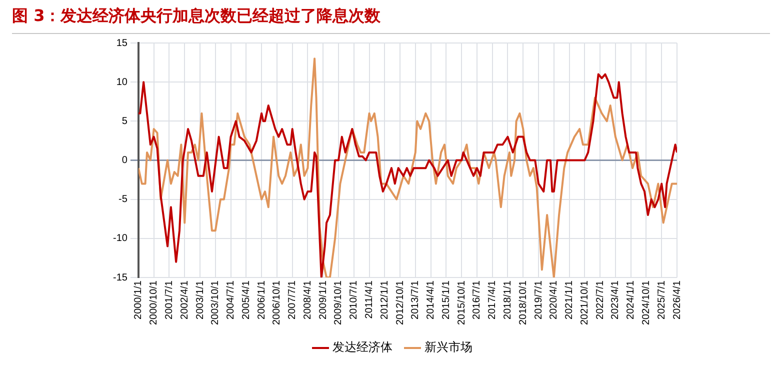 Image resolution: width=782 pixels, height=379 pixels. I want to click on y-tick-label: -10, so click(120, 238).